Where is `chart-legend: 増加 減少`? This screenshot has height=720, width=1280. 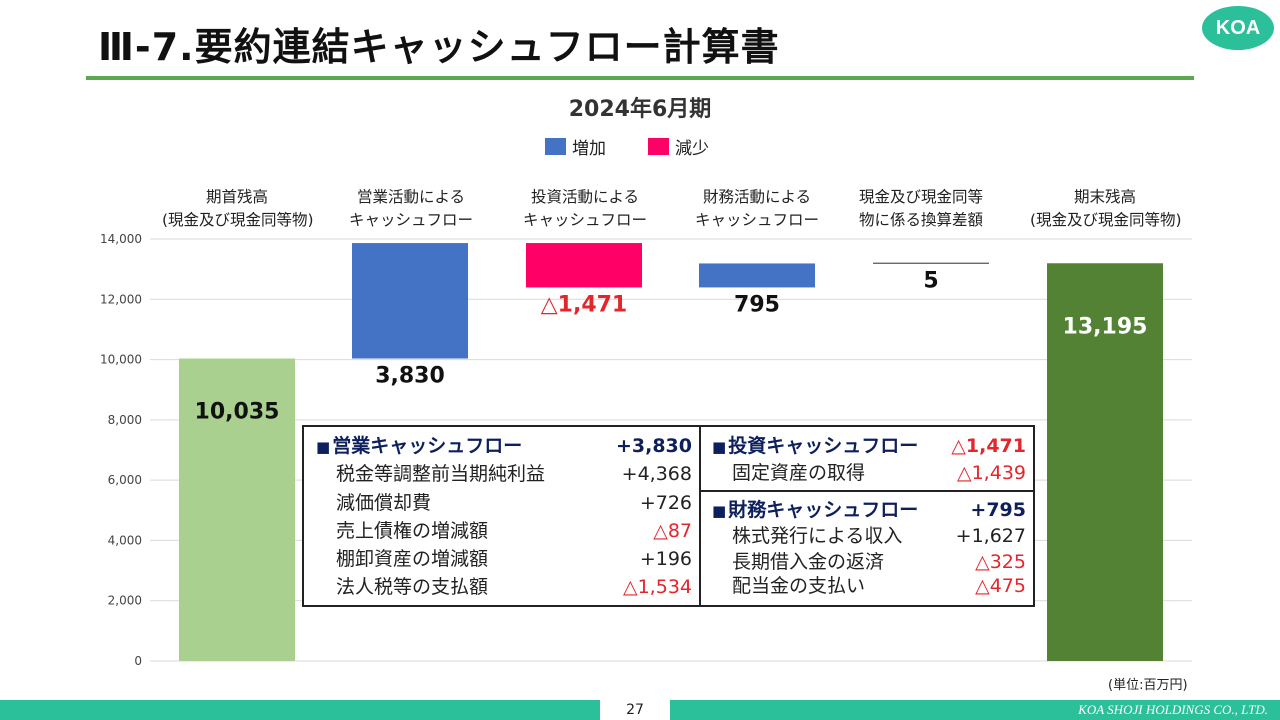
chart-legend: 増加 減少 is located at coordinates (648, 146).